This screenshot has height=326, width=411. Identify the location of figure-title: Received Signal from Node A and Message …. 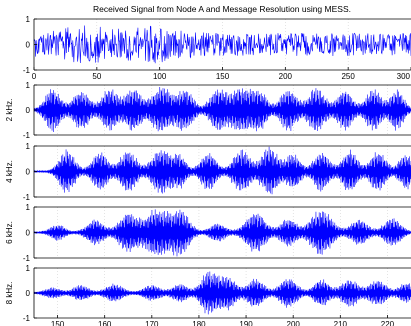
(222, 9).